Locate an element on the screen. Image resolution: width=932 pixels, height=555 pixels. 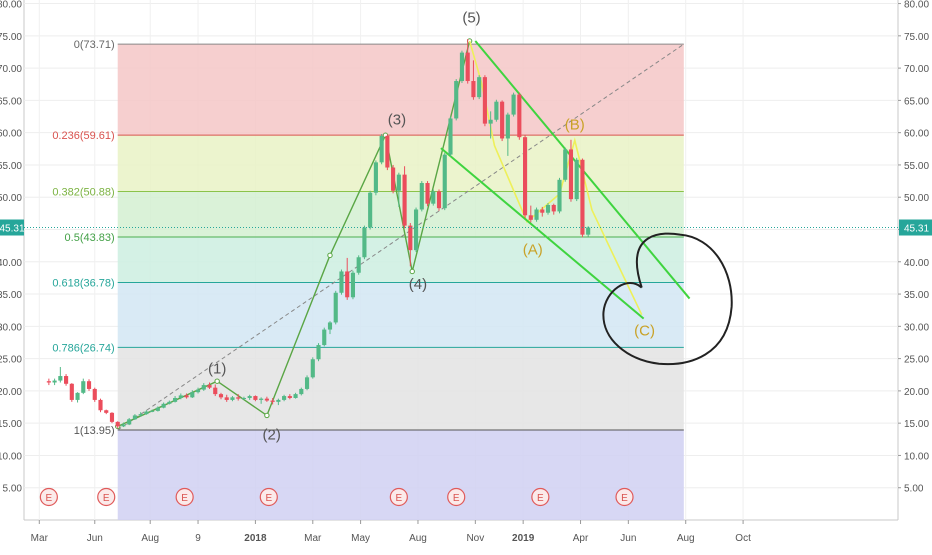
wave-label: (C) is located at coordinates (644, 330).